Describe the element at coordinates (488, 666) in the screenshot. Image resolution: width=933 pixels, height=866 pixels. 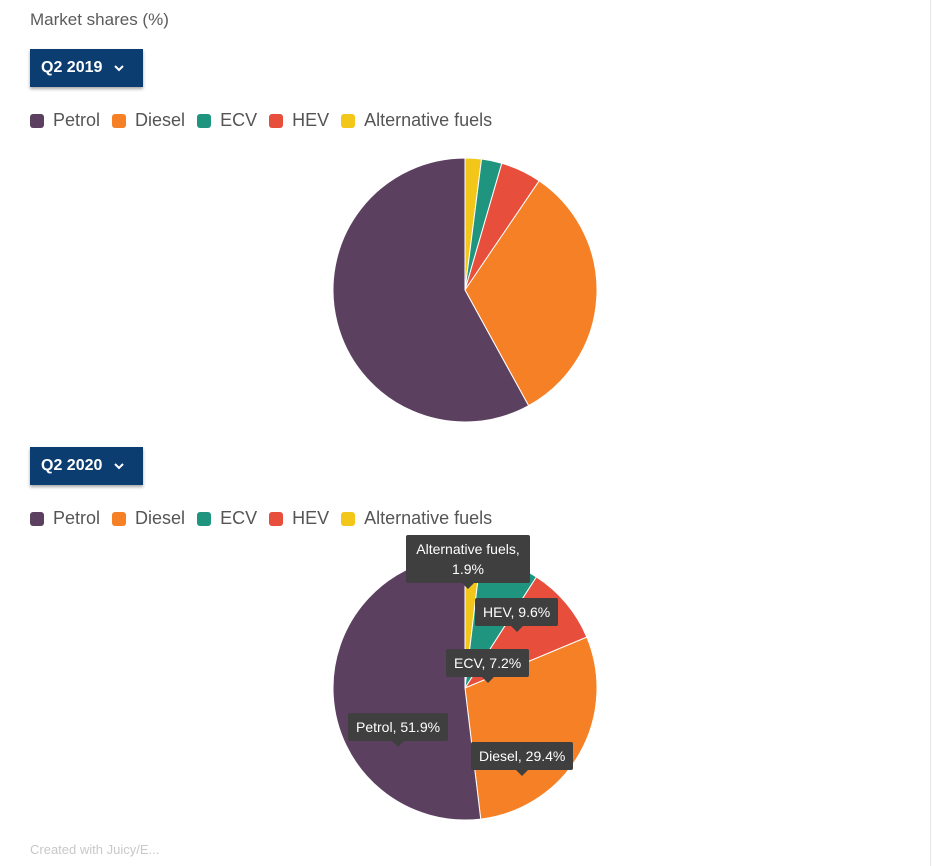
I see `data-label-ecv: ECV, 7.2%` at that location.